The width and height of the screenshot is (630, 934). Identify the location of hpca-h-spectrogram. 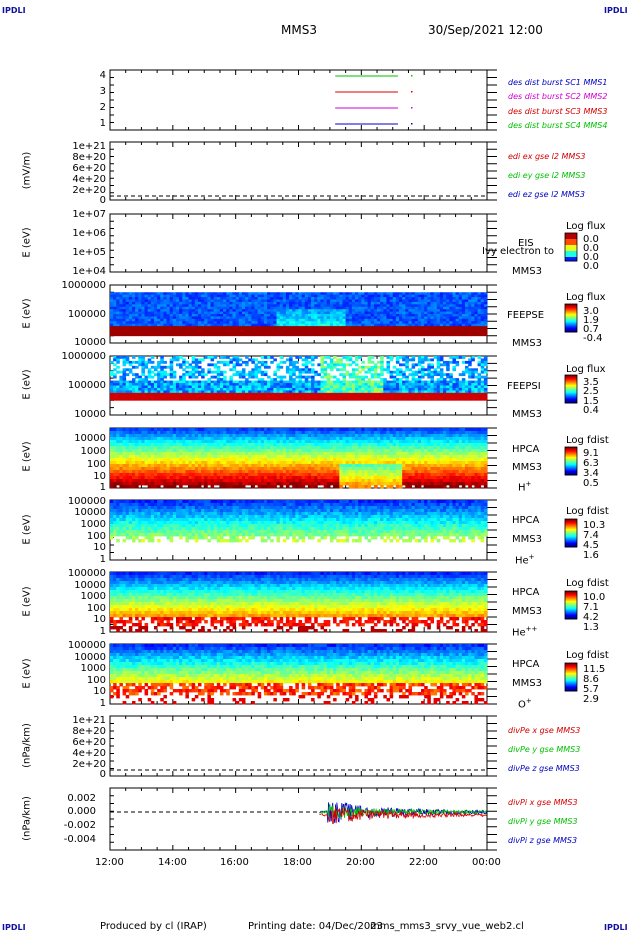
(299, 458).